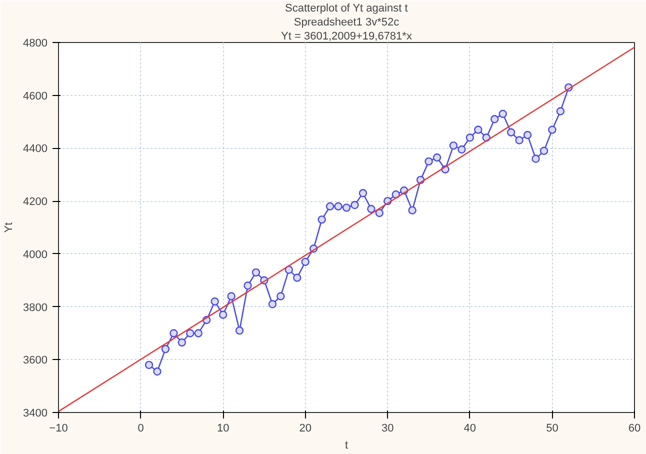 The height and width of the screenshot is (454, 646). Describe the element at coordinates (35, 202) in the screenshot. I see `y-tick-label: 4200` at that location.